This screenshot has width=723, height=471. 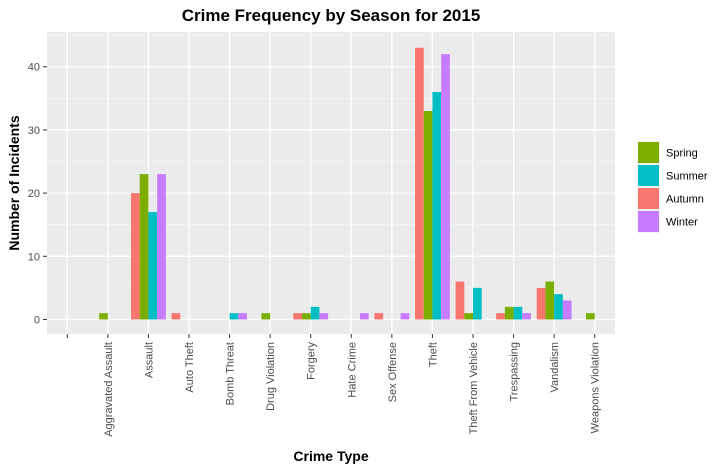 What do you see at coordinates (515, 372) in the screenshot?
I see `x-tick-label: Trespassing` at bounding box center [515, 372].